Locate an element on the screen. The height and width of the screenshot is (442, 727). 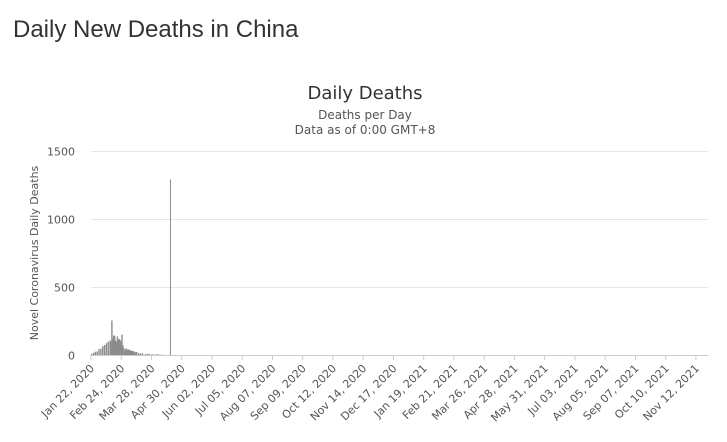
chart-title: Daily Deaths is located at coordinates (364, 93).